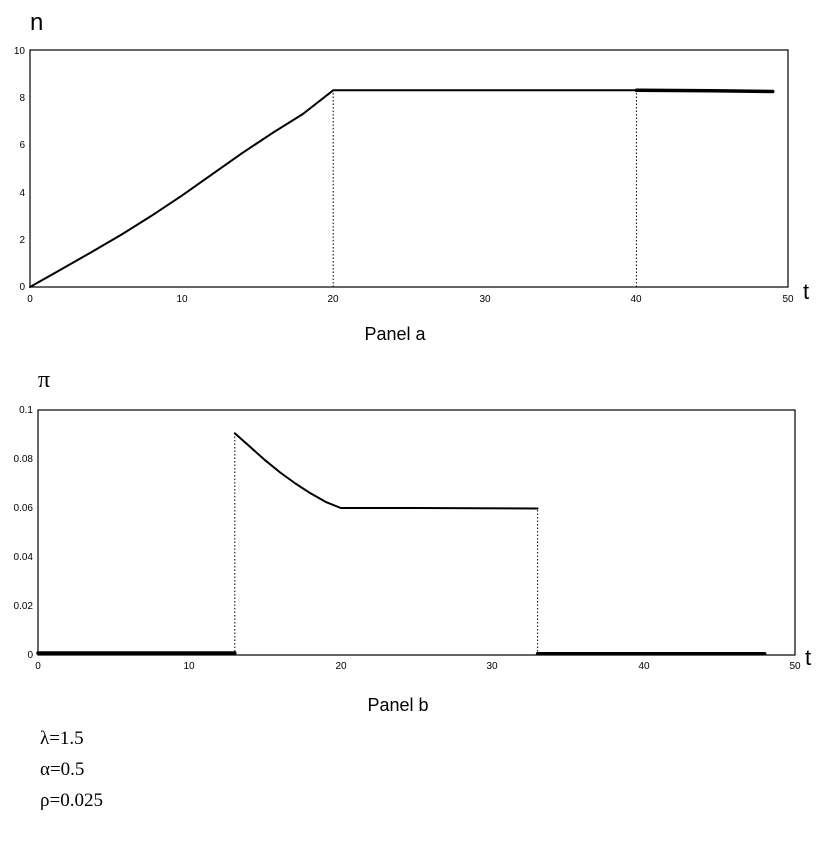 The image size is (820, 847). Describe the element at coordinates (24, 508) in the screenshot. I see `y-tick-label: 0.06` at that location.